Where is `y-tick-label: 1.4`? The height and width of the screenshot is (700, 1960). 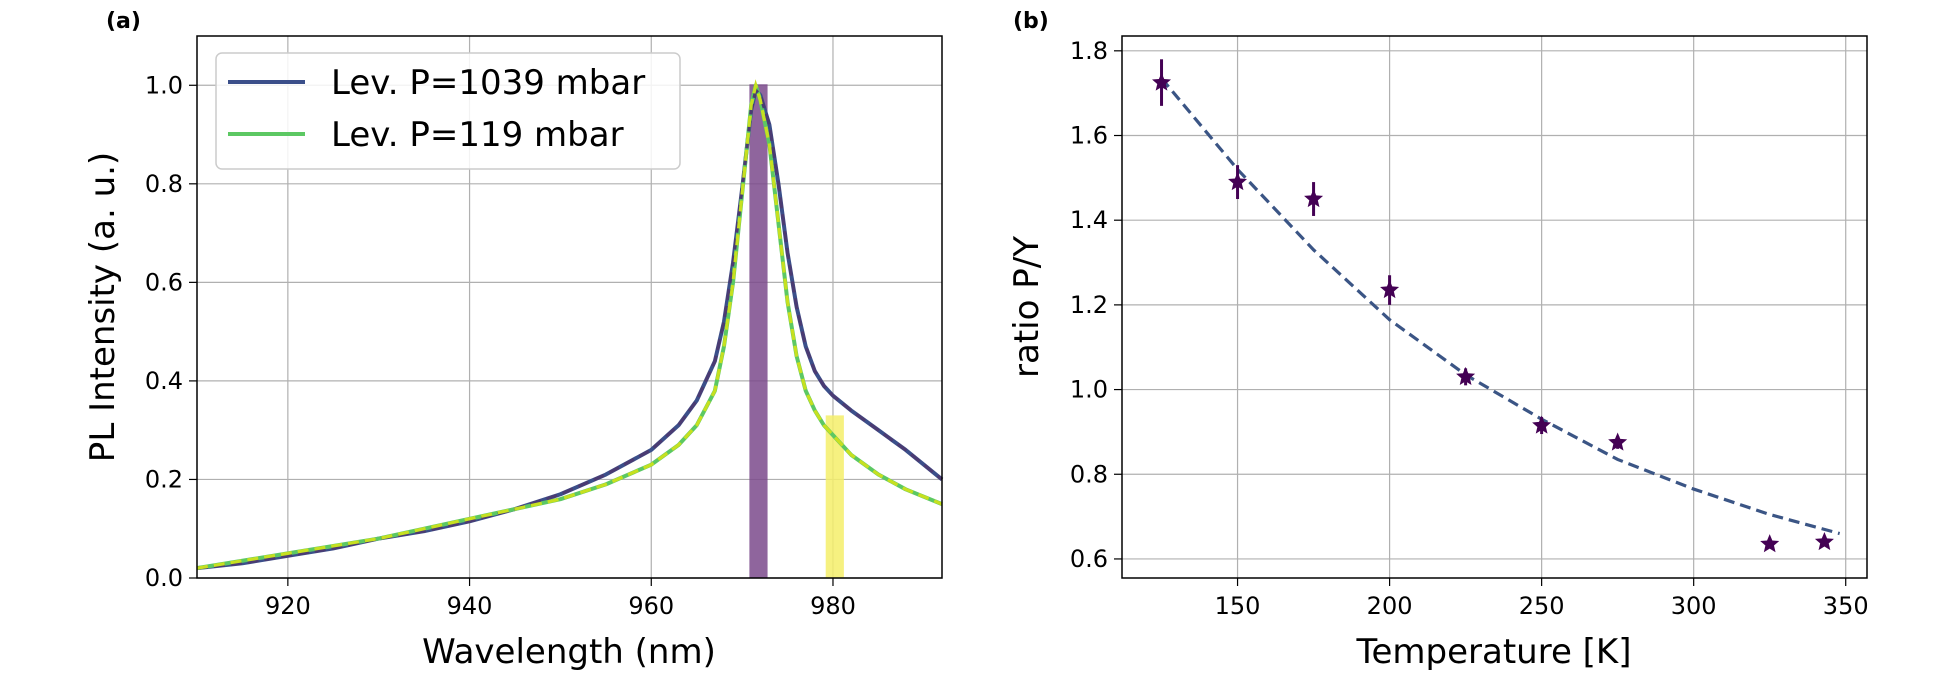
y-tick-label: 1.4 is located at coordinates (1089, 220).